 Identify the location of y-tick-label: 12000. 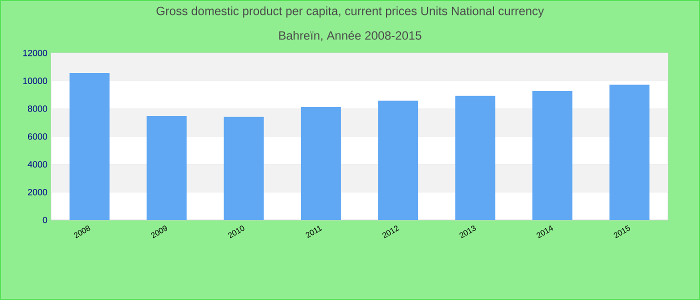
(35, 53).